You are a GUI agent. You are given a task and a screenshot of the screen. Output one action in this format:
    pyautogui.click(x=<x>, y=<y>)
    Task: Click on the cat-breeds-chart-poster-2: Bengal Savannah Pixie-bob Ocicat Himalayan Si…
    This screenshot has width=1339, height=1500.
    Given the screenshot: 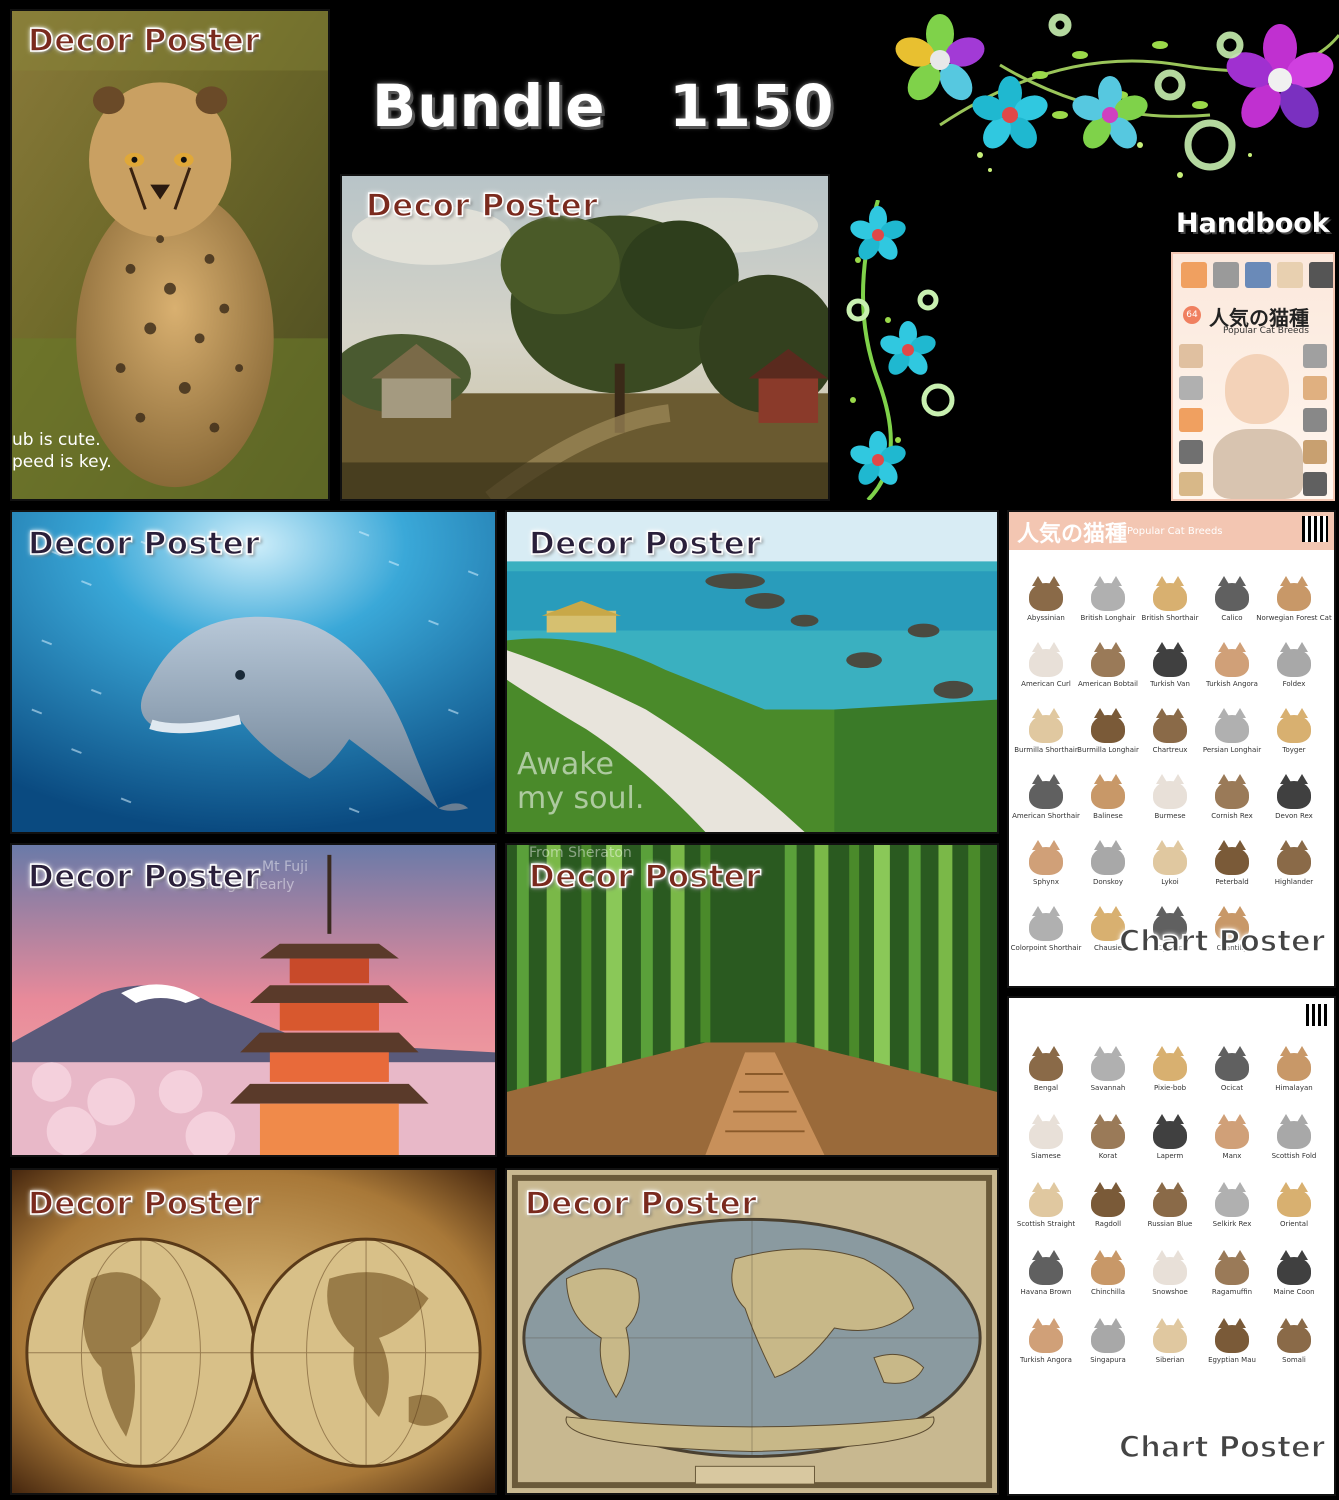 What is the action you would take?
    pyautogui.click(x=1171, y=1246)
    